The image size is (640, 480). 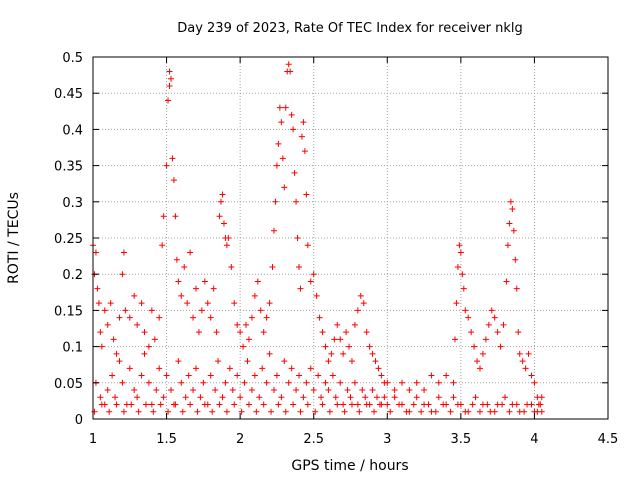 I want to click on x-tick-label: 3.5, so click(x=461, y=439).